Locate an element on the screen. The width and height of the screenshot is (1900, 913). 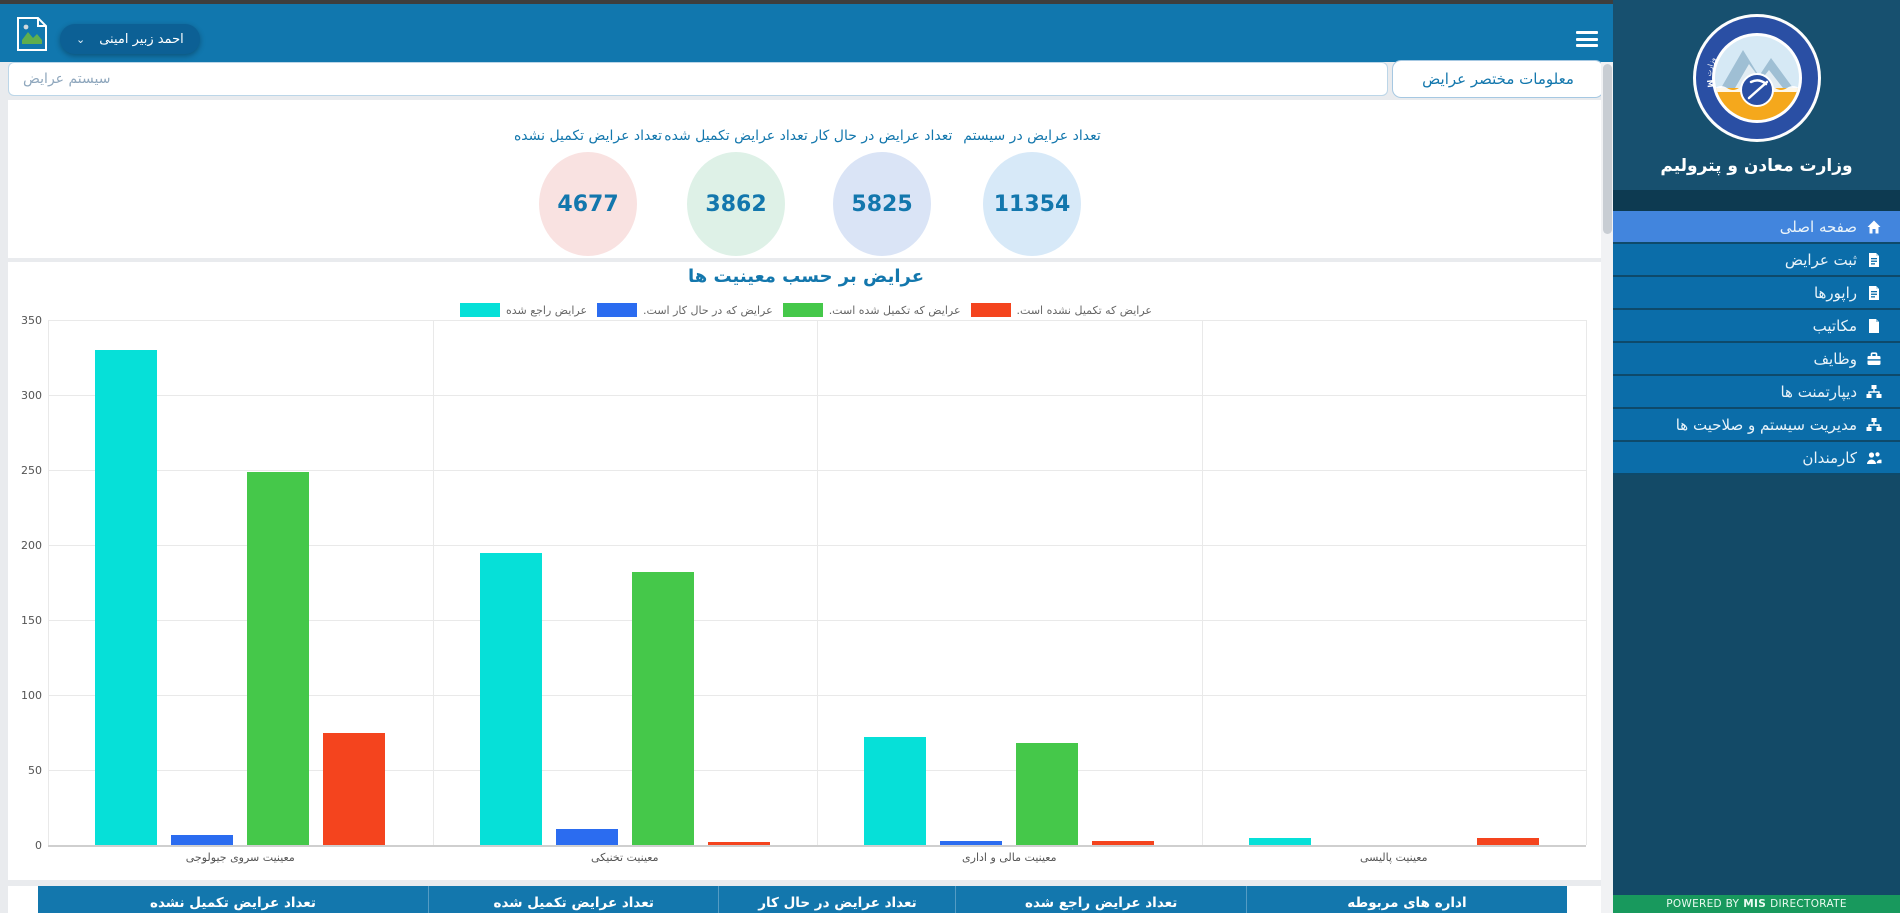
stat-value: 11354 is located at coordinates (1032, 204).